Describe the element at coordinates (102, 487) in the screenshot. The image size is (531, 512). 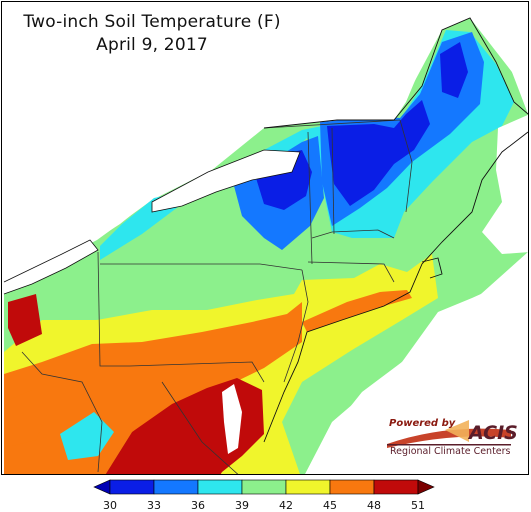
I see `legend-under-arrow` at that location.